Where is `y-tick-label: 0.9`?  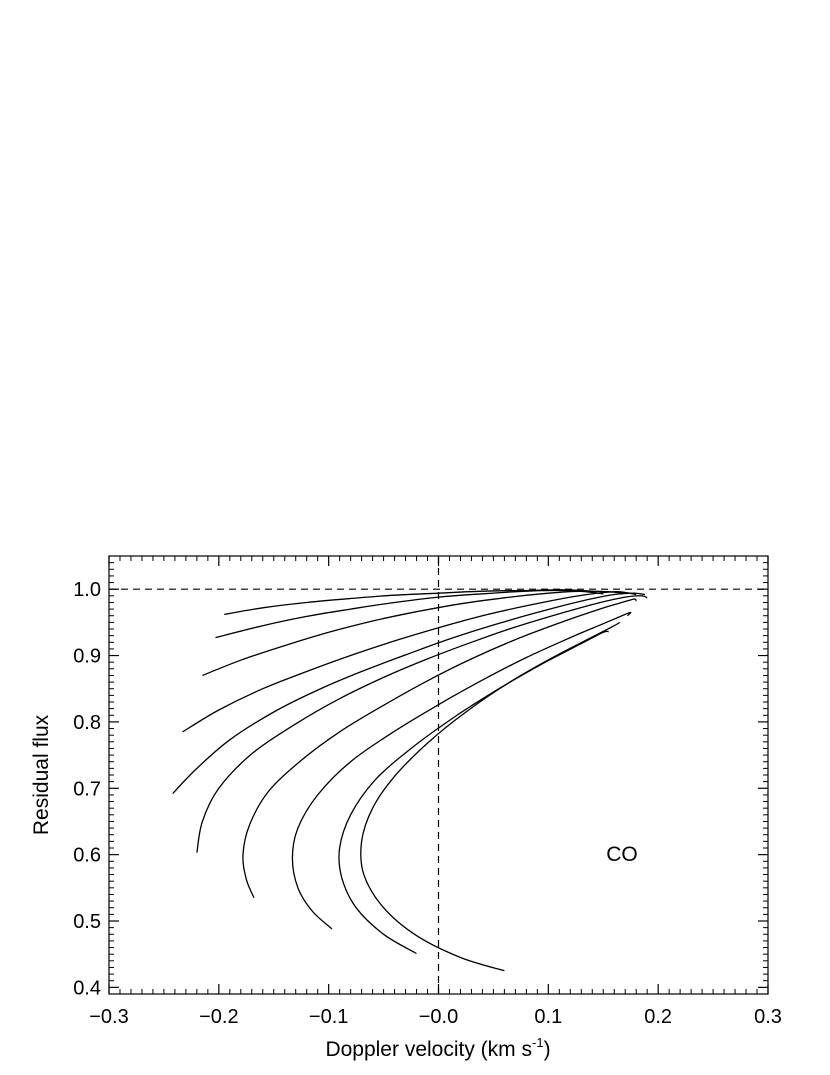
y-tick-label: 0.9 is located at coordinates (87, 657).